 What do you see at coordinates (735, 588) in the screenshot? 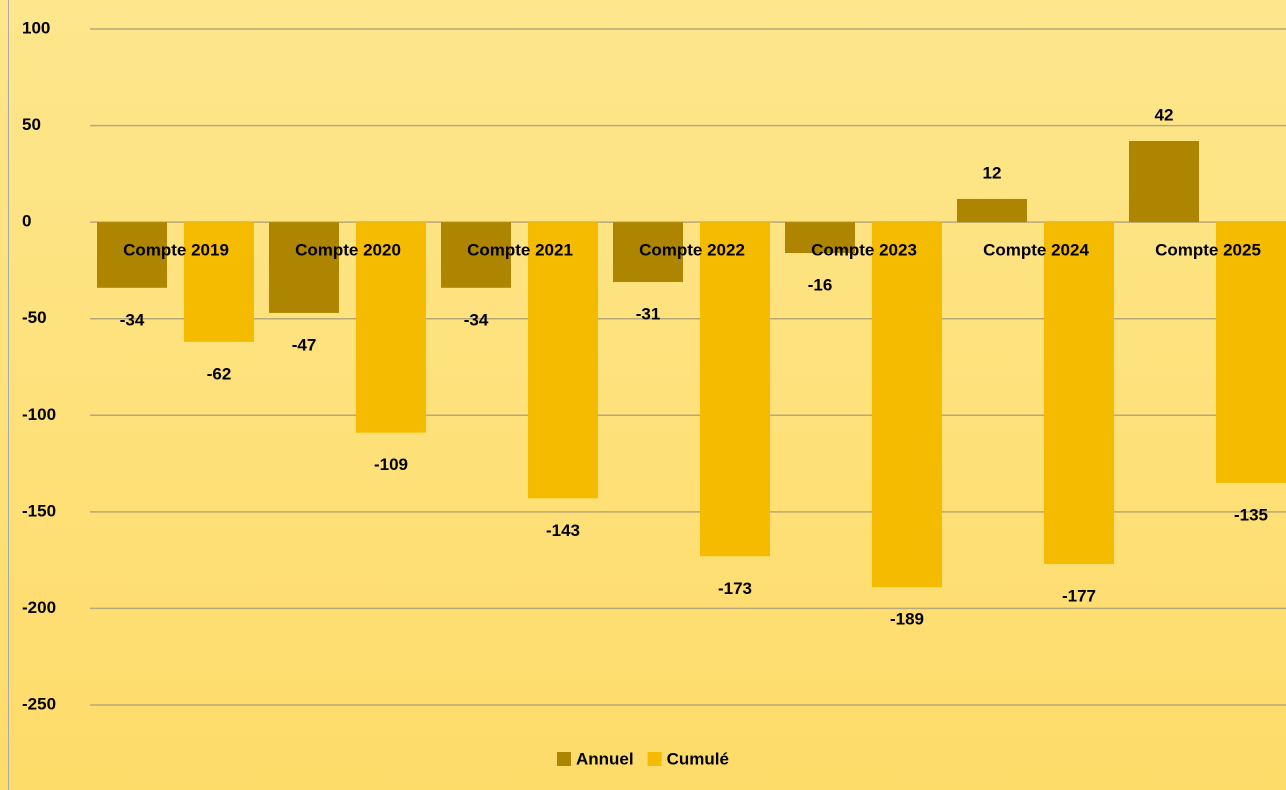
I see `data-label: -173` at bounding box center [735, 588].